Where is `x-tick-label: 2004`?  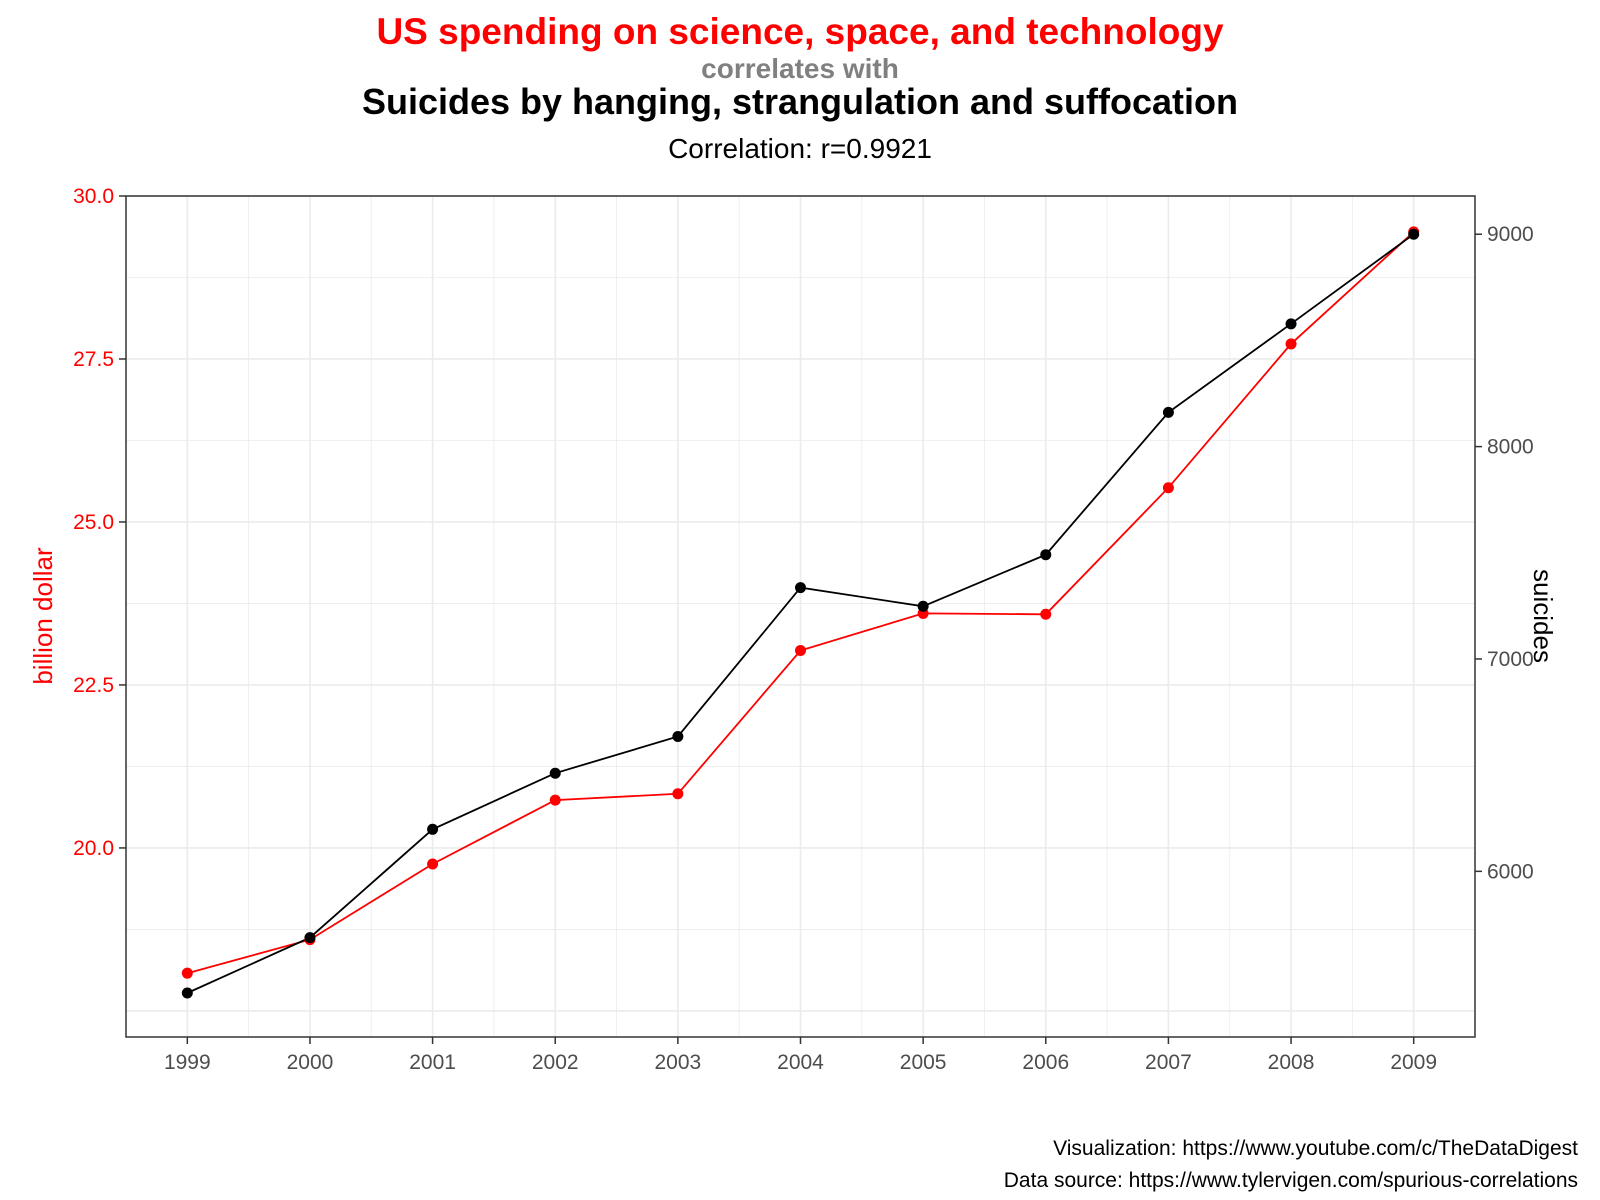
x-tick-label: 2004 is located at coordinates (800, 1062).